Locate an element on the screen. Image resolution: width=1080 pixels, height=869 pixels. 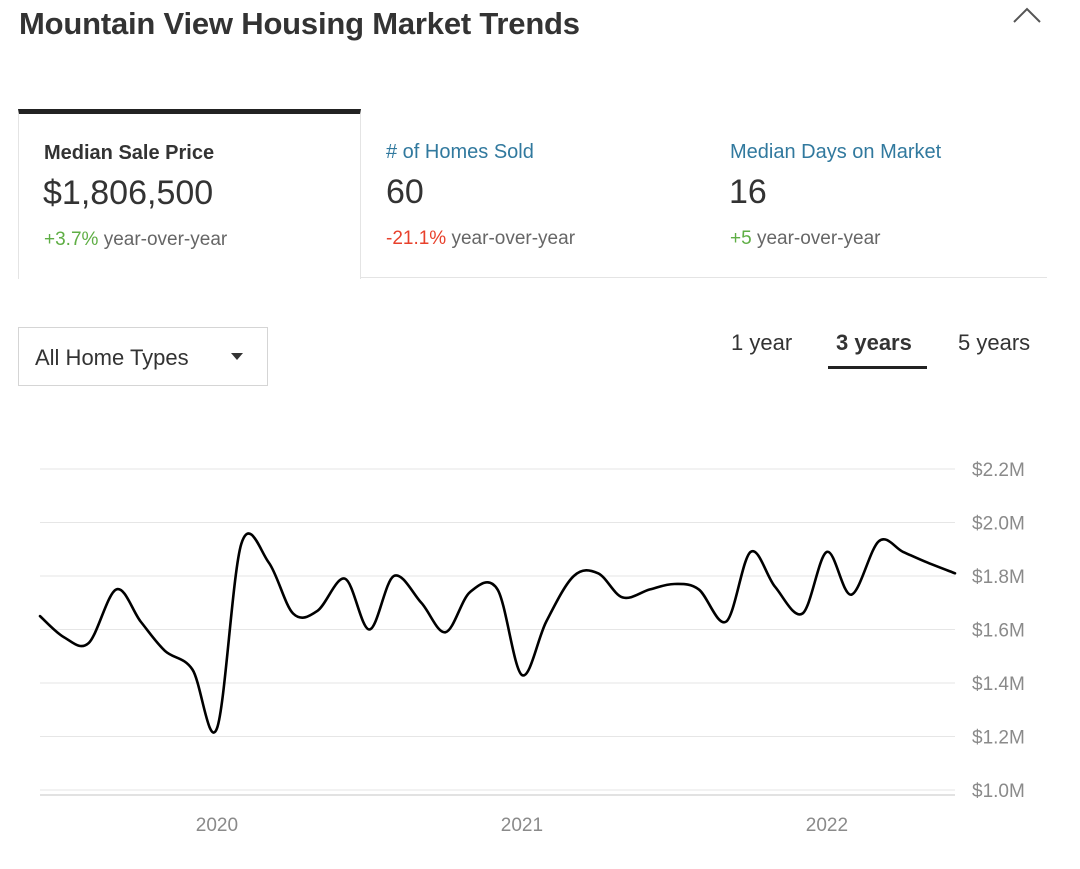
range-3-years: 3 years is located at coordinates (874, 342).